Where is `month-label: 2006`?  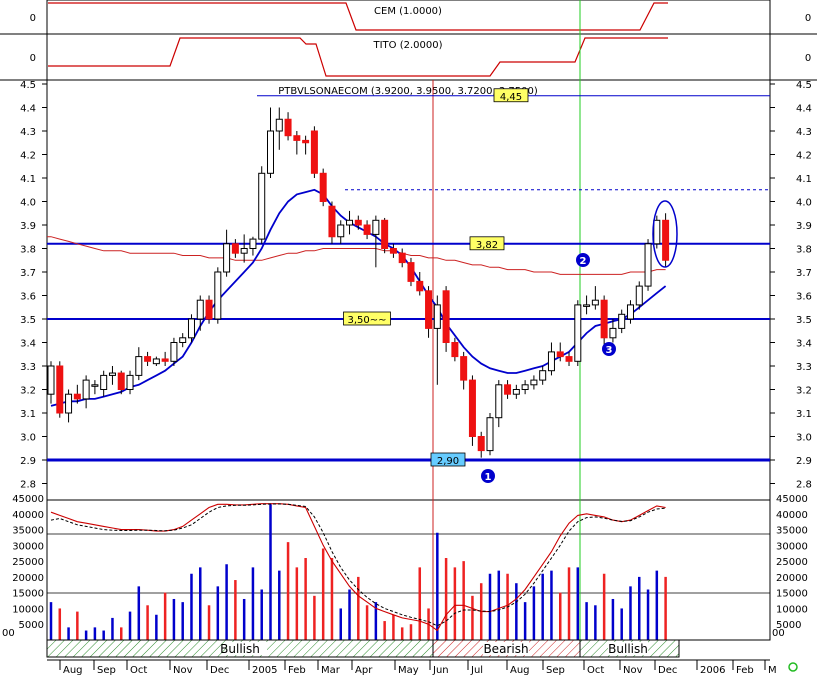
month-label: 2006 is located at coordinates (712, 670).